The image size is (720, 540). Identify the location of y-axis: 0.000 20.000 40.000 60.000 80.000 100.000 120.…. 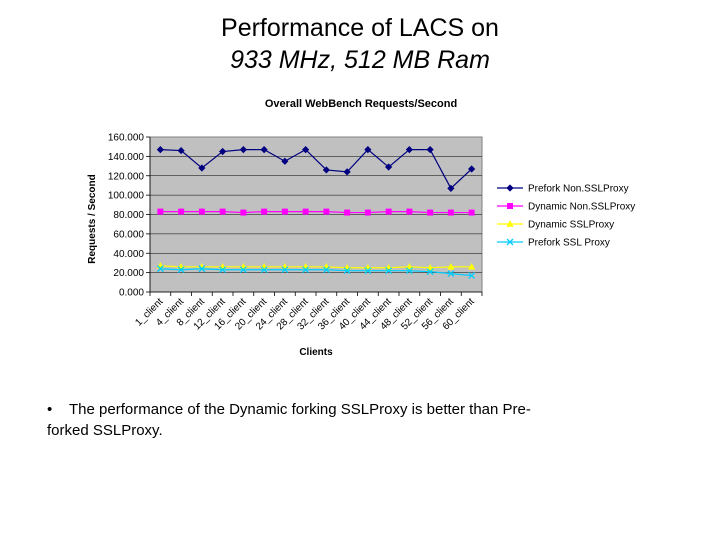
(129, 216).